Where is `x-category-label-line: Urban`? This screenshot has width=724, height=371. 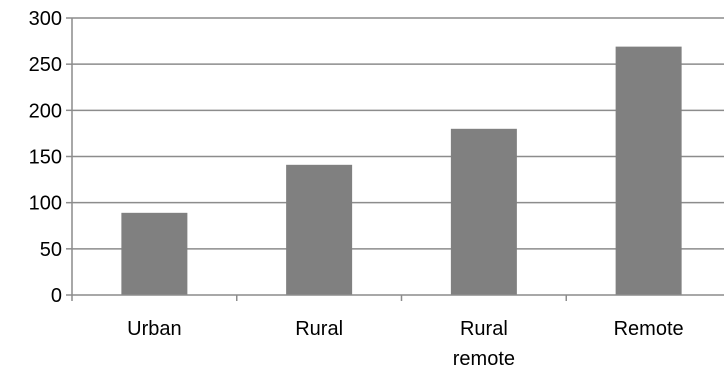 x-category-label-line: Urban is located at coordinates (154, 329).